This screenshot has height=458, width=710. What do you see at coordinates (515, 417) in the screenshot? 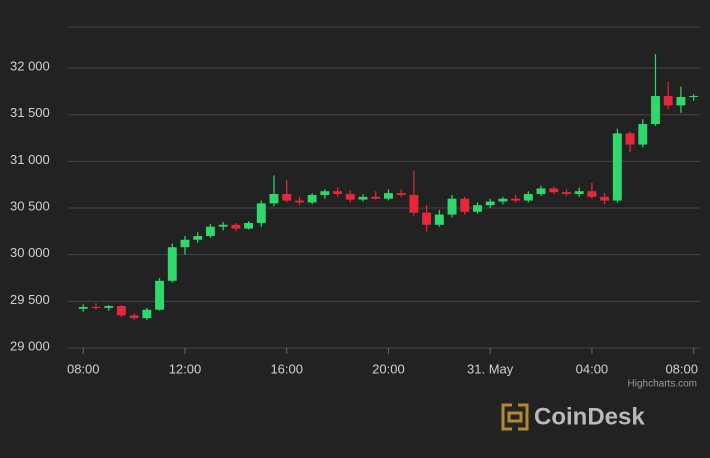
I see `watermark-logo` at bounding box center [515, 417].